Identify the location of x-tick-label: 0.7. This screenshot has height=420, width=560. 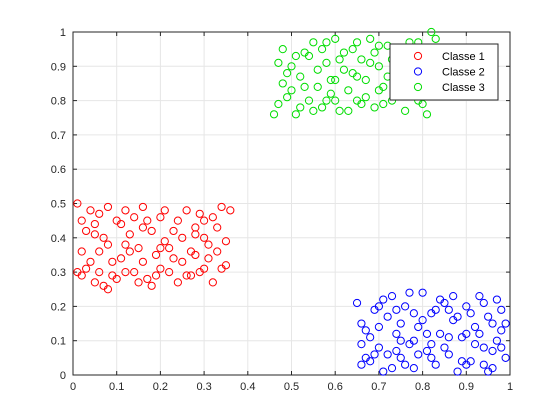
(378, 387).